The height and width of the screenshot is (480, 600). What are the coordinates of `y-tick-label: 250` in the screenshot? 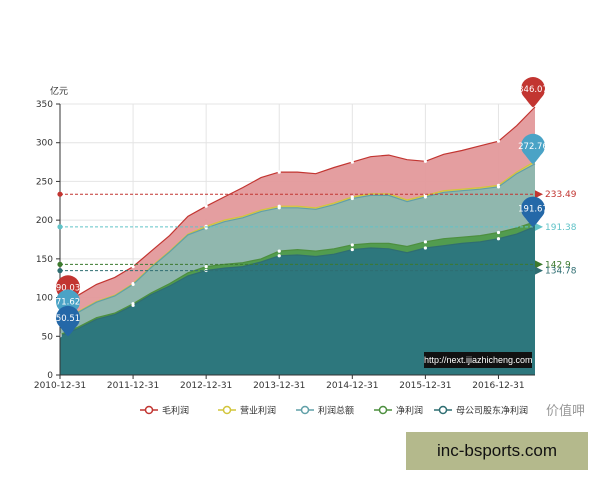 It's located at (44, 182).